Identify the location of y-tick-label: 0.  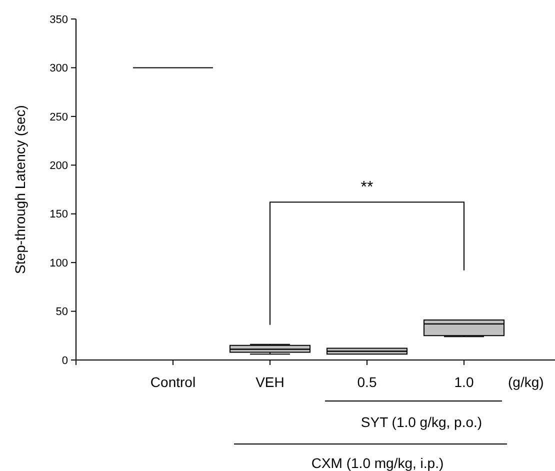
(65, 360).